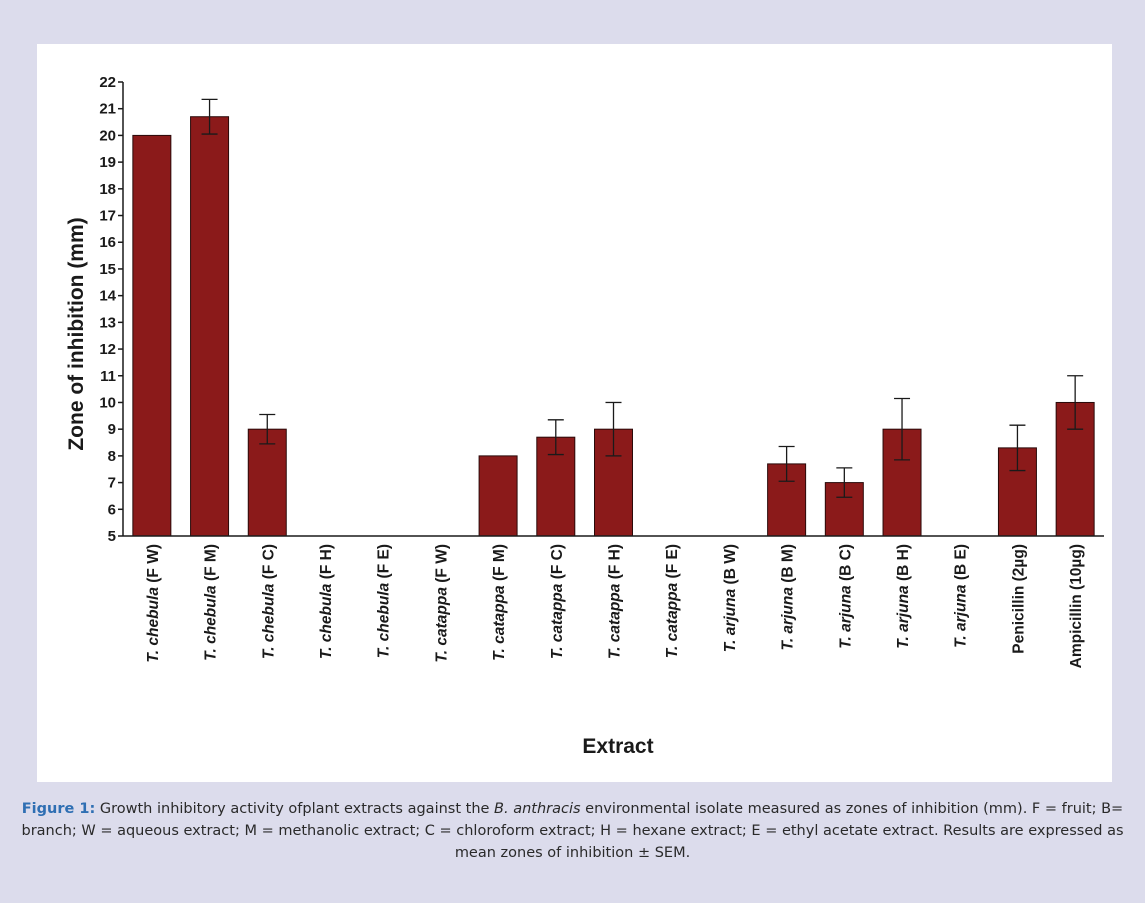 The image size is (1145, 903). What do you see at coordinates (384, 601) in the screenshot?
I see `x-category-label-5: T. chebula (F E)` at bounding box center [384, 601].